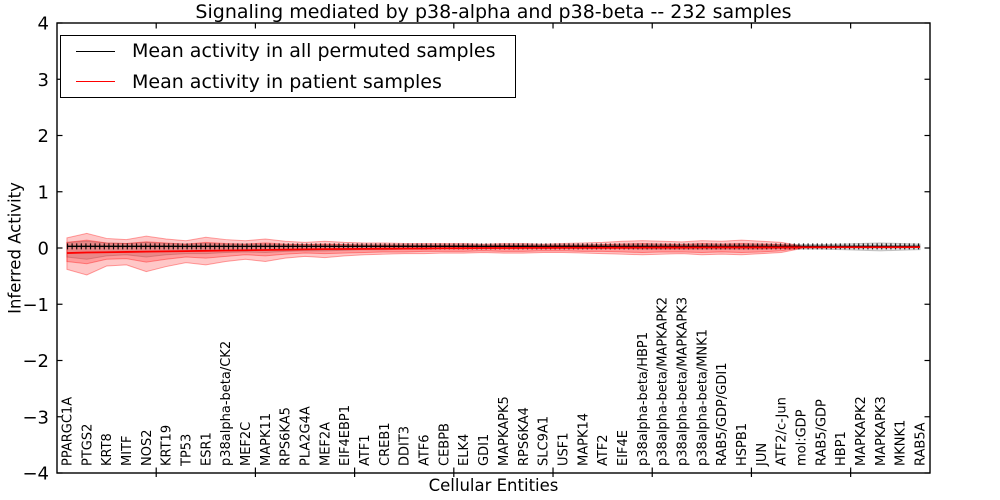  Describe the element at coordinates (702, 397) in the screenshot. I see `x-tick-label: p38alpha-beta/MNK1` at that location.